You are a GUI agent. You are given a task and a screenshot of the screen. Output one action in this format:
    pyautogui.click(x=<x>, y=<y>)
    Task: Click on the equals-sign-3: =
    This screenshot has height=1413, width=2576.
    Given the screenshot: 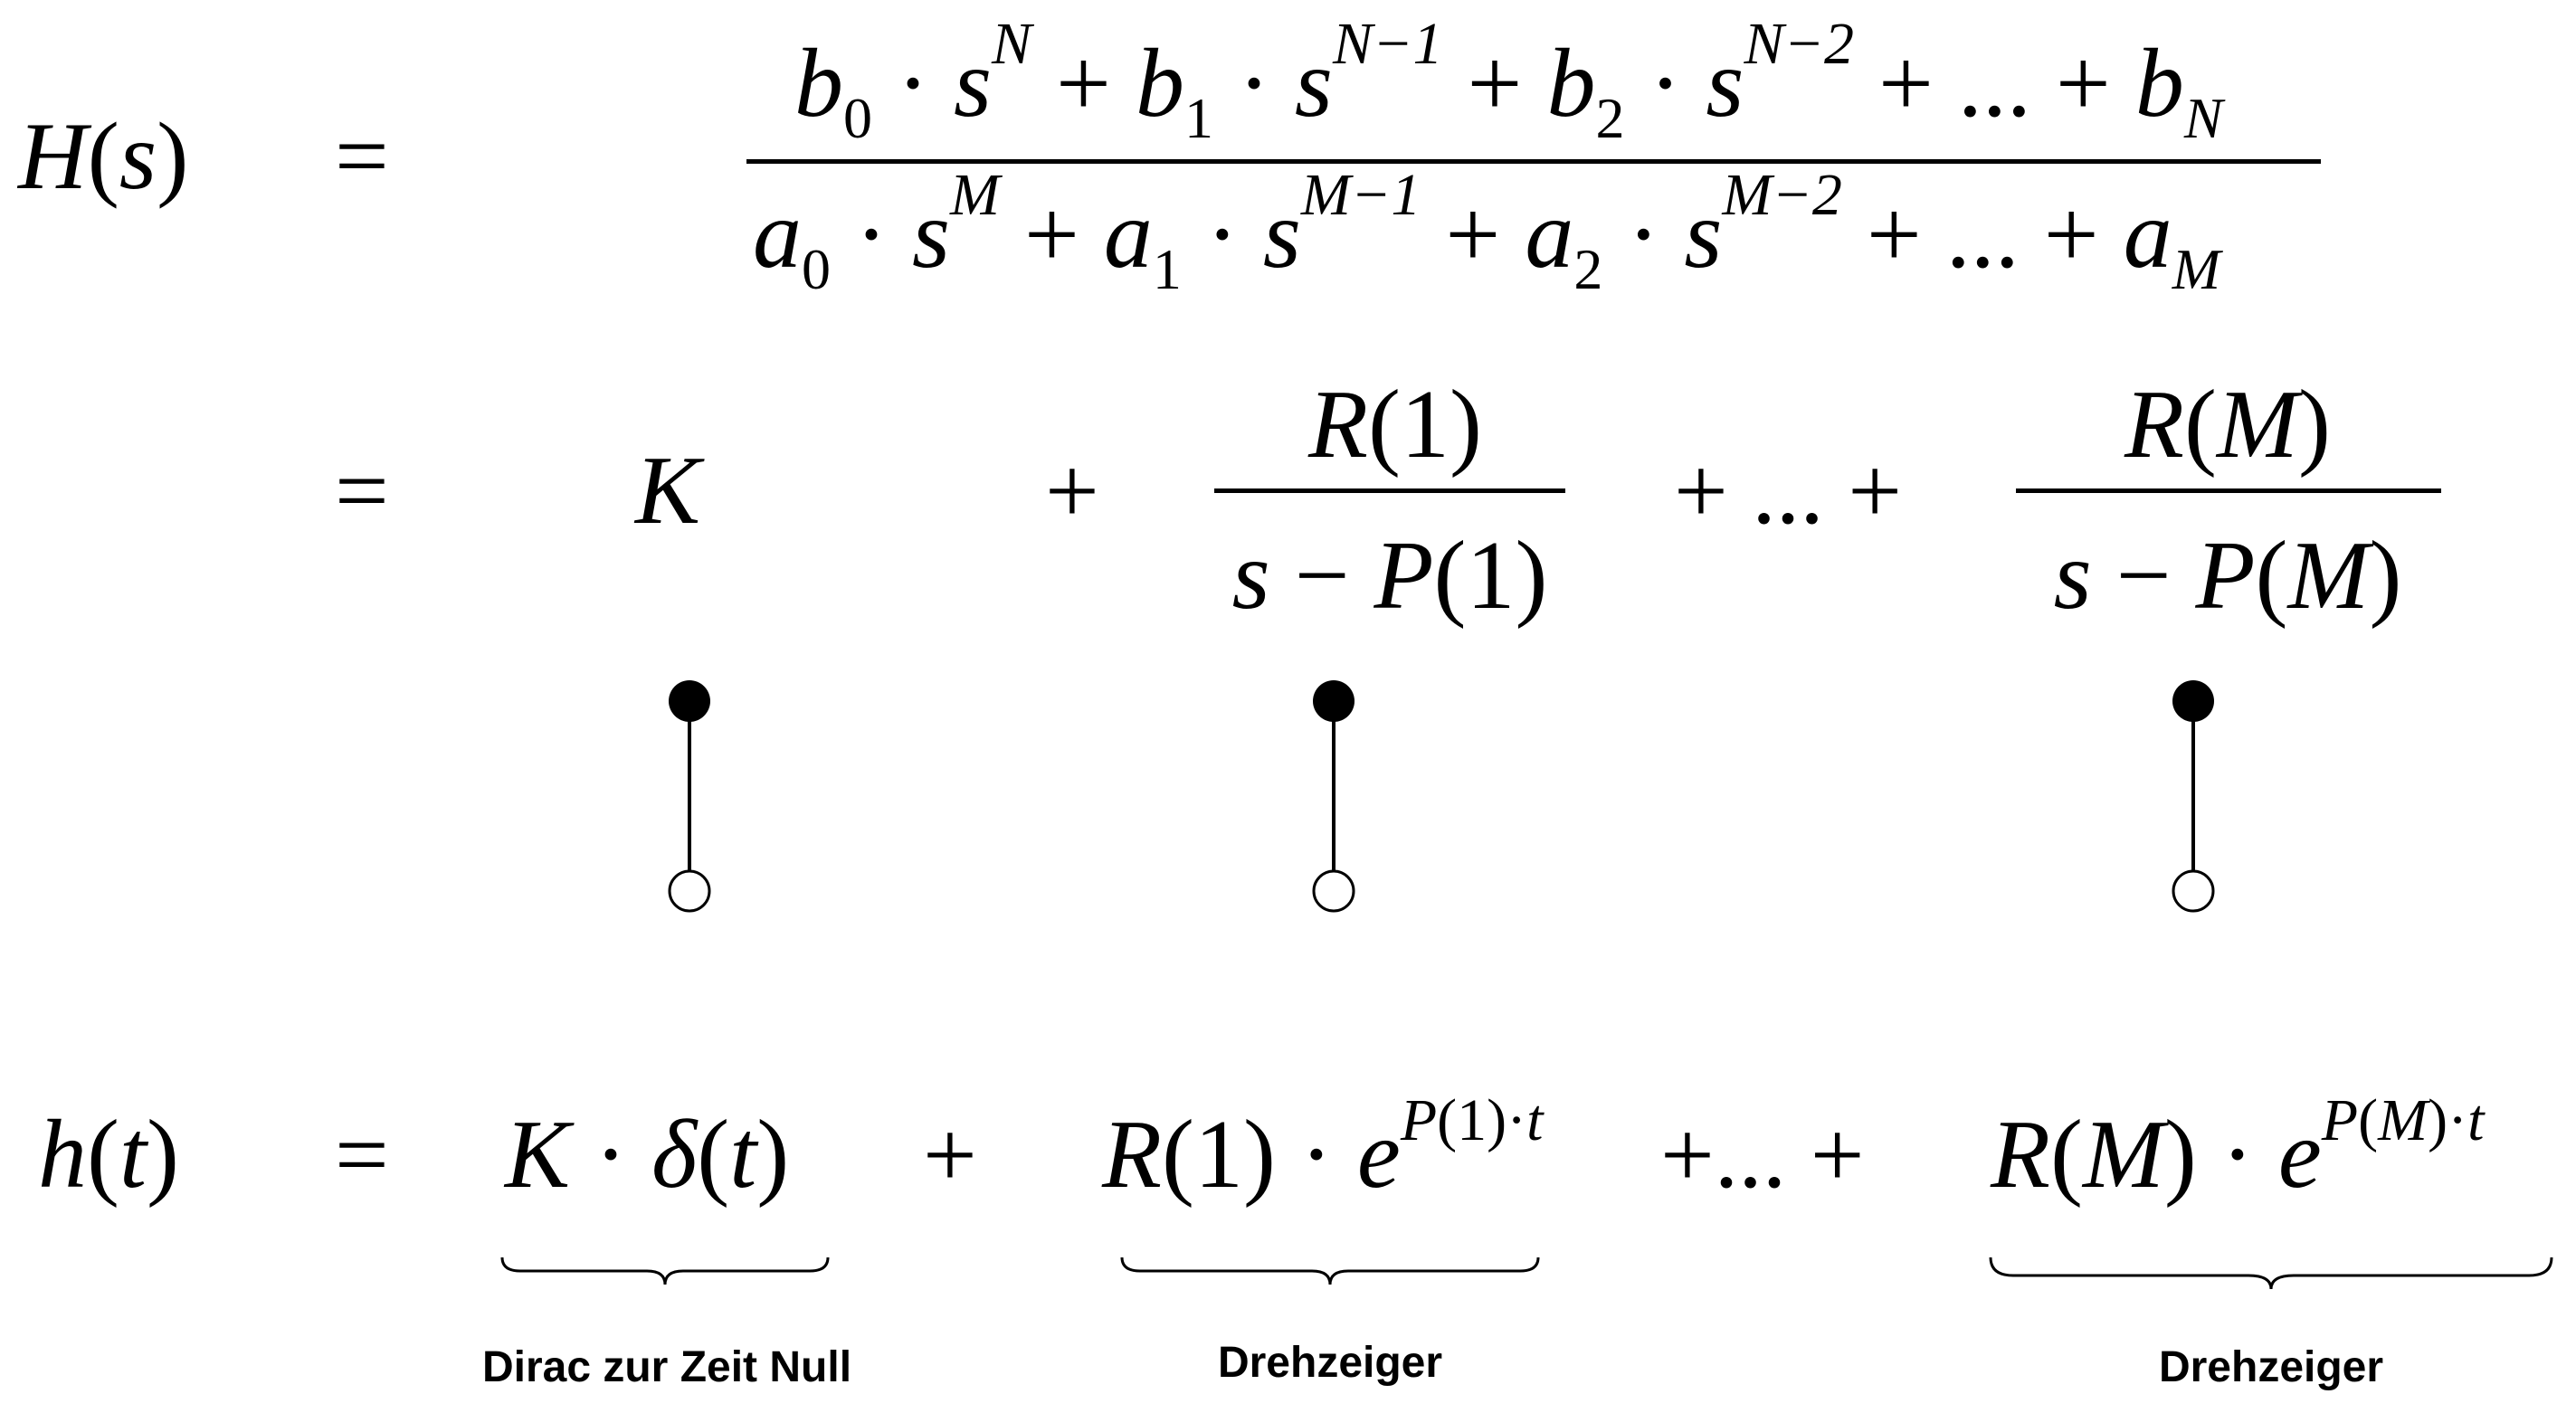 What is the action you would take?
    pyautogui.click(x=362, y=1155)
    